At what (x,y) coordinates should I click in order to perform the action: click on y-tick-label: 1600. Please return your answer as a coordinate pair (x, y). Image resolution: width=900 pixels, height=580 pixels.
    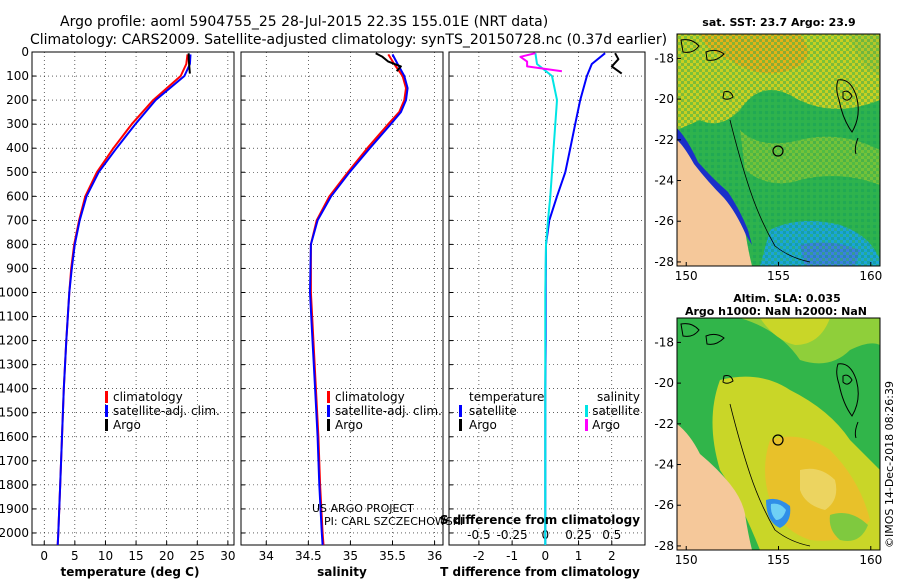
    Looking at the image, I should click on (14, 437).